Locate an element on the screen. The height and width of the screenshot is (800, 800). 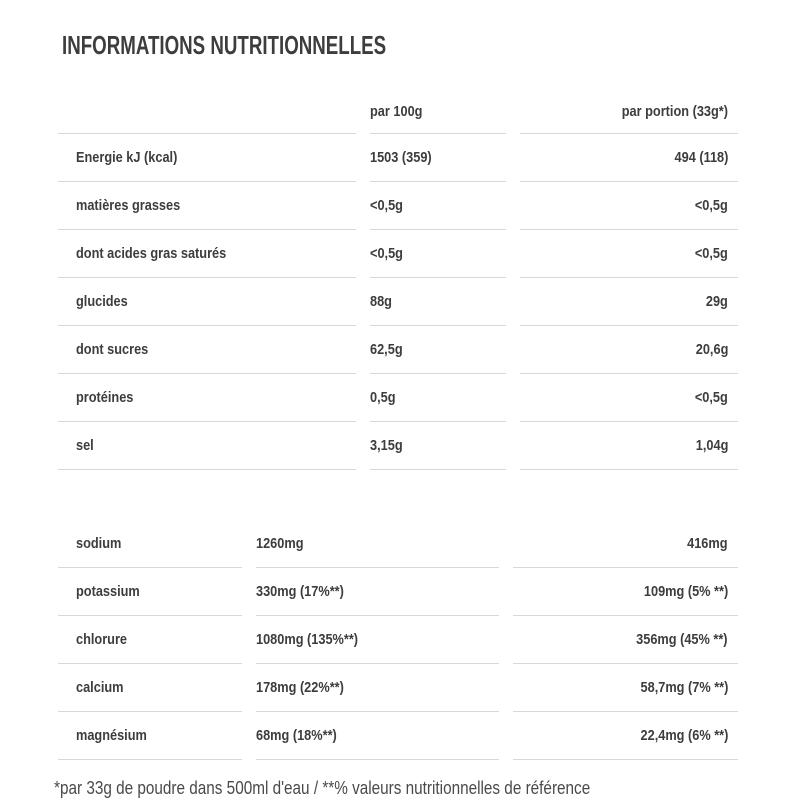
column-header-portion: par portion (33g*) is located at coordinates (674, 111).